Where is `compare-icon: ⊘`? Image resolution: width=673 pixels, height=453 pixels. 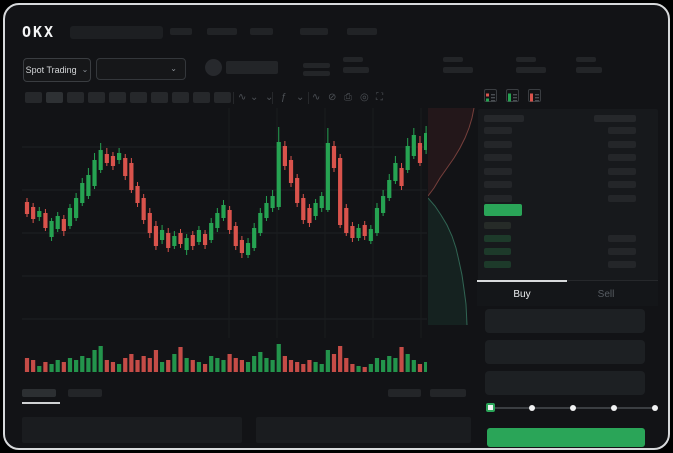 compare-icon: ⊘ is located at coordinates (332, 97).